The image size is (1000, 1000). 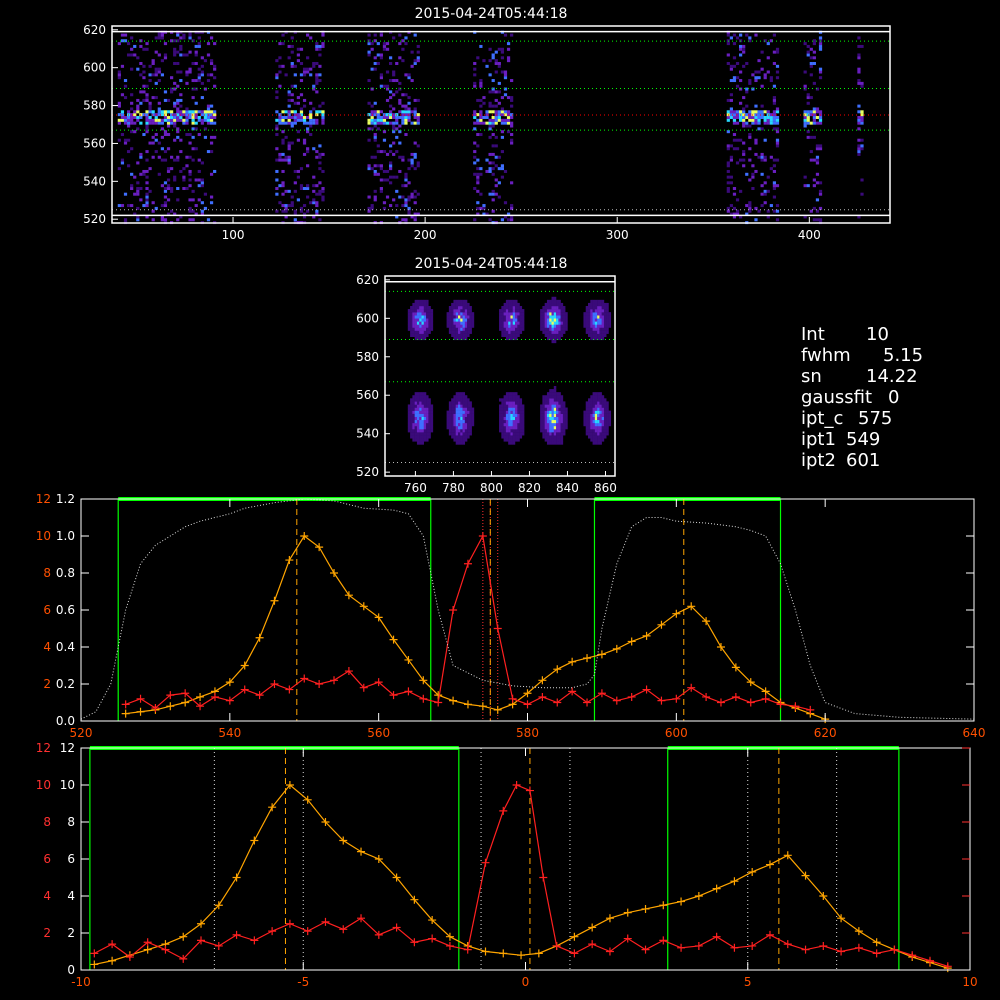 What do you see at coordinates (903, 355) in the screenshot?
I see `info-fwhm-value: 5.15` at bounding box center [903, 355].